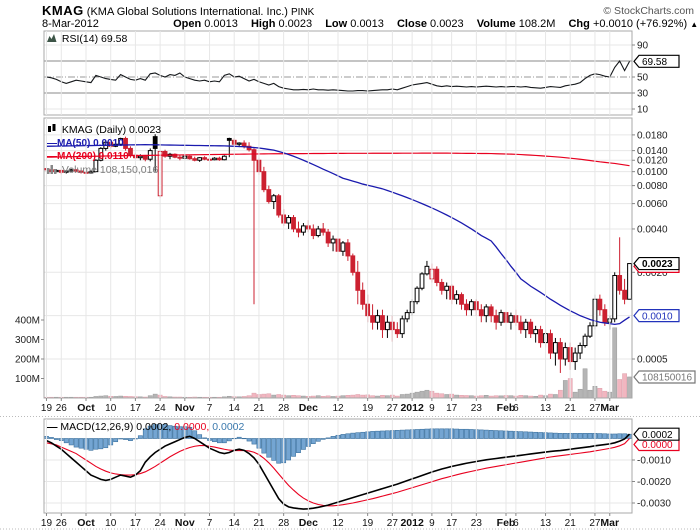  I want to click on price-legend: KMAG (Daily) 0.0023, so click(104, 130).